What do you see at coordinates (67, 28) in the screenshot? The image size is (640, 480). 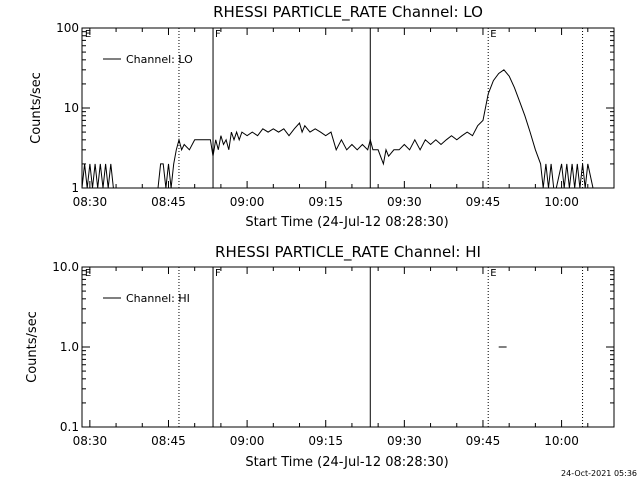 I see `y-tick-label-lo-2: 100` at bounding box center [67, 28].